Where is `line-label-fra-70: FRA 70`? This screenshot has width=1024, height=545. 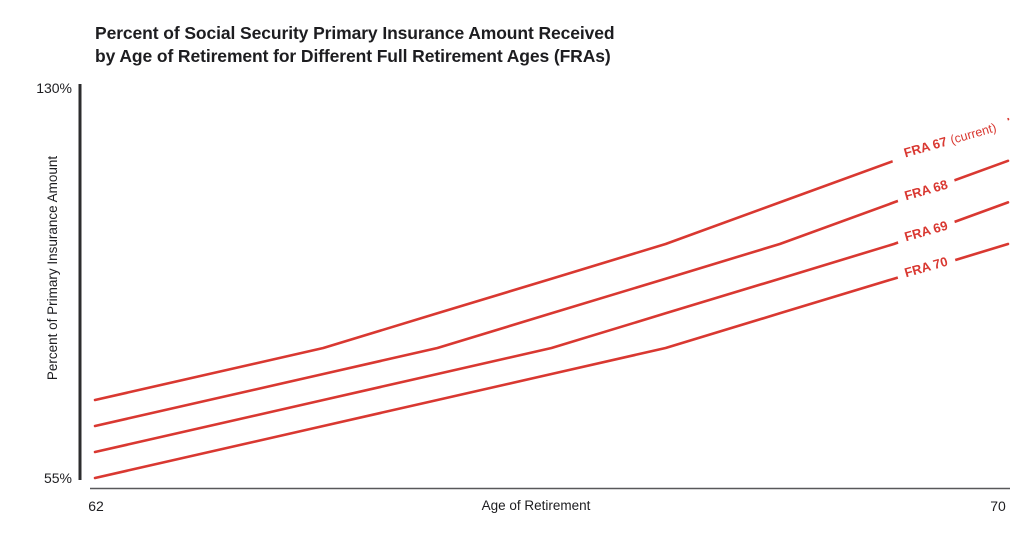
line-label-fra-70: FRA 70 is located at coordinates (926, 267).